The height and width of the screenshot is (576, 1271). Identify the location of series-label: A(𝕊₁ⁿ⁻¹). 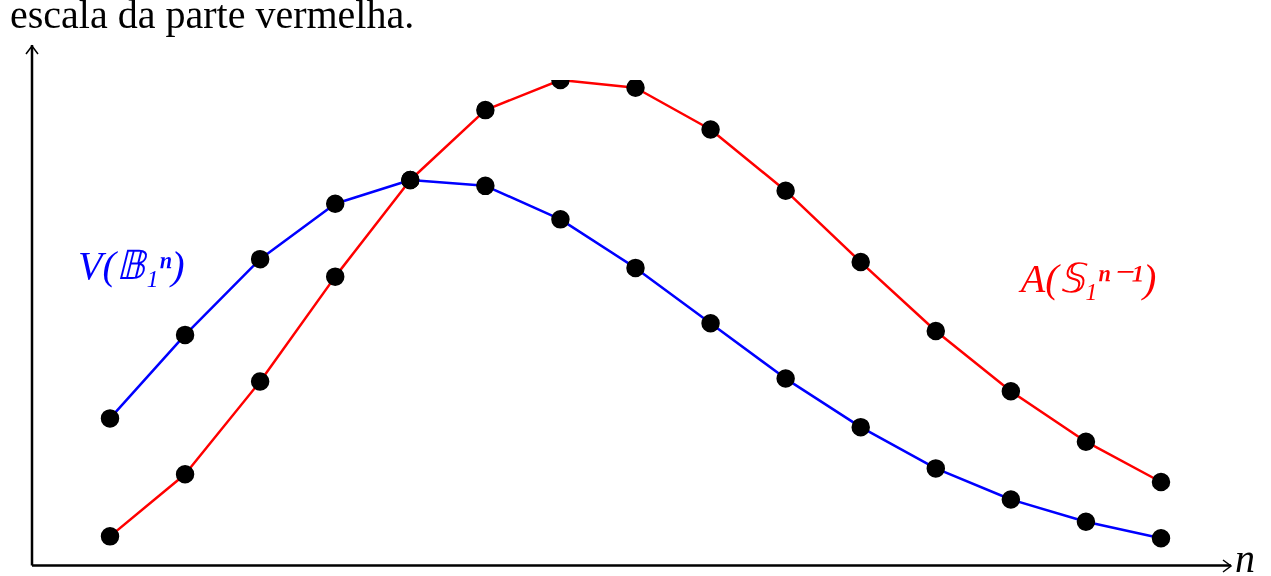
(1087, 278).